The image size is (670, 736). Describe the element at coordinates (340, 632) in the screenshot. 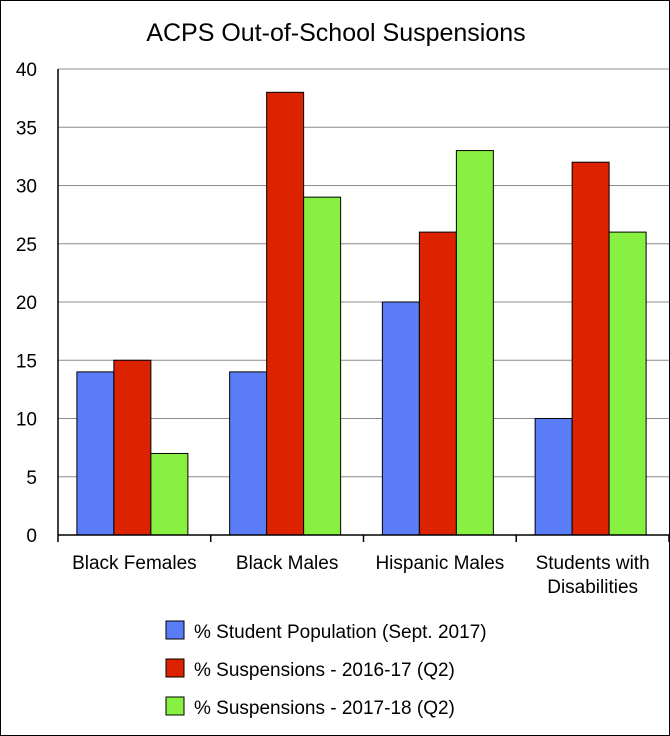

I see `legend-label: % Student Population (Sept. 2017)` at that location.